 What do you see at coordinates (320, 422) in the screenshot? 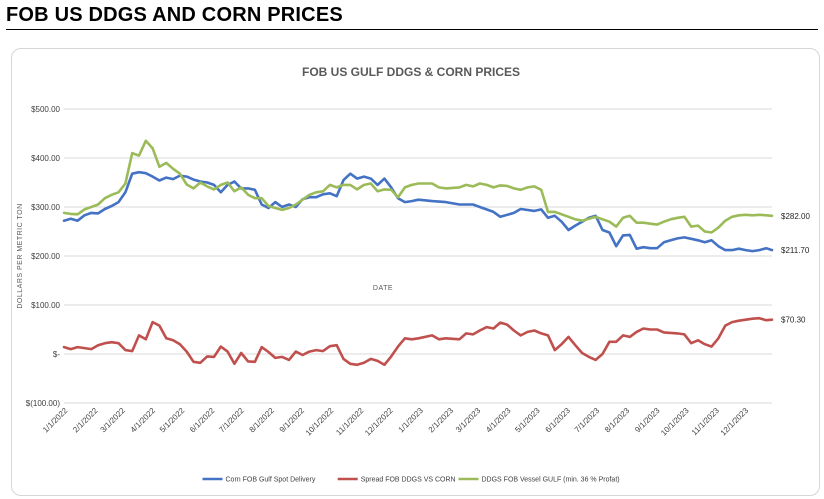
I see `x-tick-label: 10/1/2022` at bounding box center [320, 422].